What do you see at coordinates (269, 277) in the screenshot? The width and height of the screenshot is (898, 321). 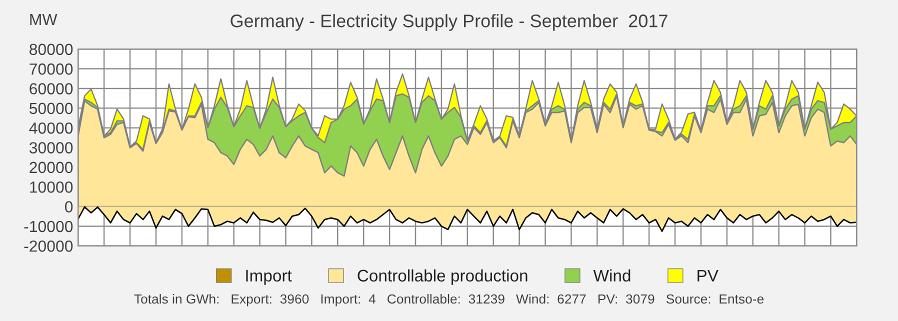 I see `legend-label: Import` at bounding box center [269, 277].